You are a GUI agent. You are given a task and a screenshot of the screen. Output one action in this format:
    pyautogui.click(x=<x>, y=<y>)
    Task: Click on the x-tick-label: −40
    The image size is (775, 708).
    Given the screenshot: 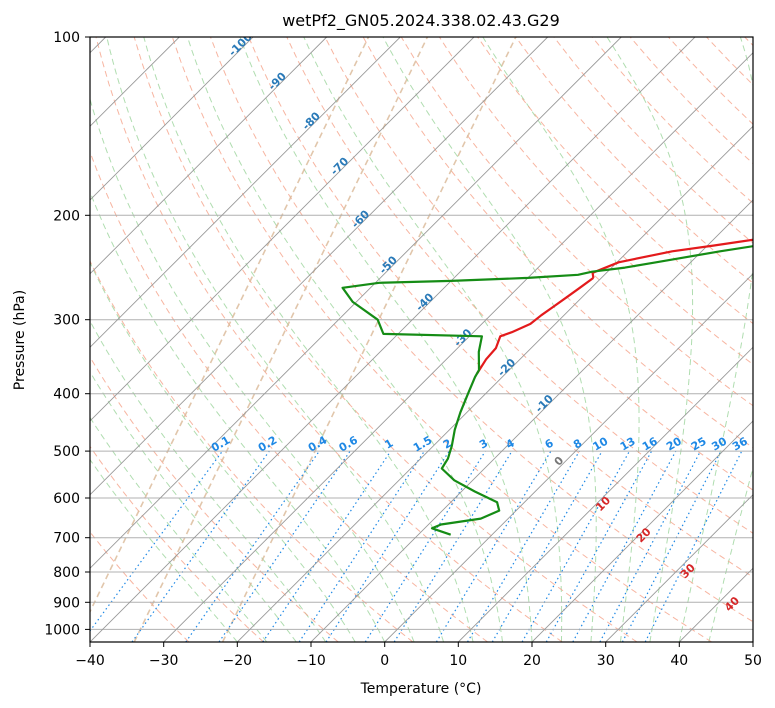 What is the action you would take?
    pyautogui.click(x=90, y=661)
    